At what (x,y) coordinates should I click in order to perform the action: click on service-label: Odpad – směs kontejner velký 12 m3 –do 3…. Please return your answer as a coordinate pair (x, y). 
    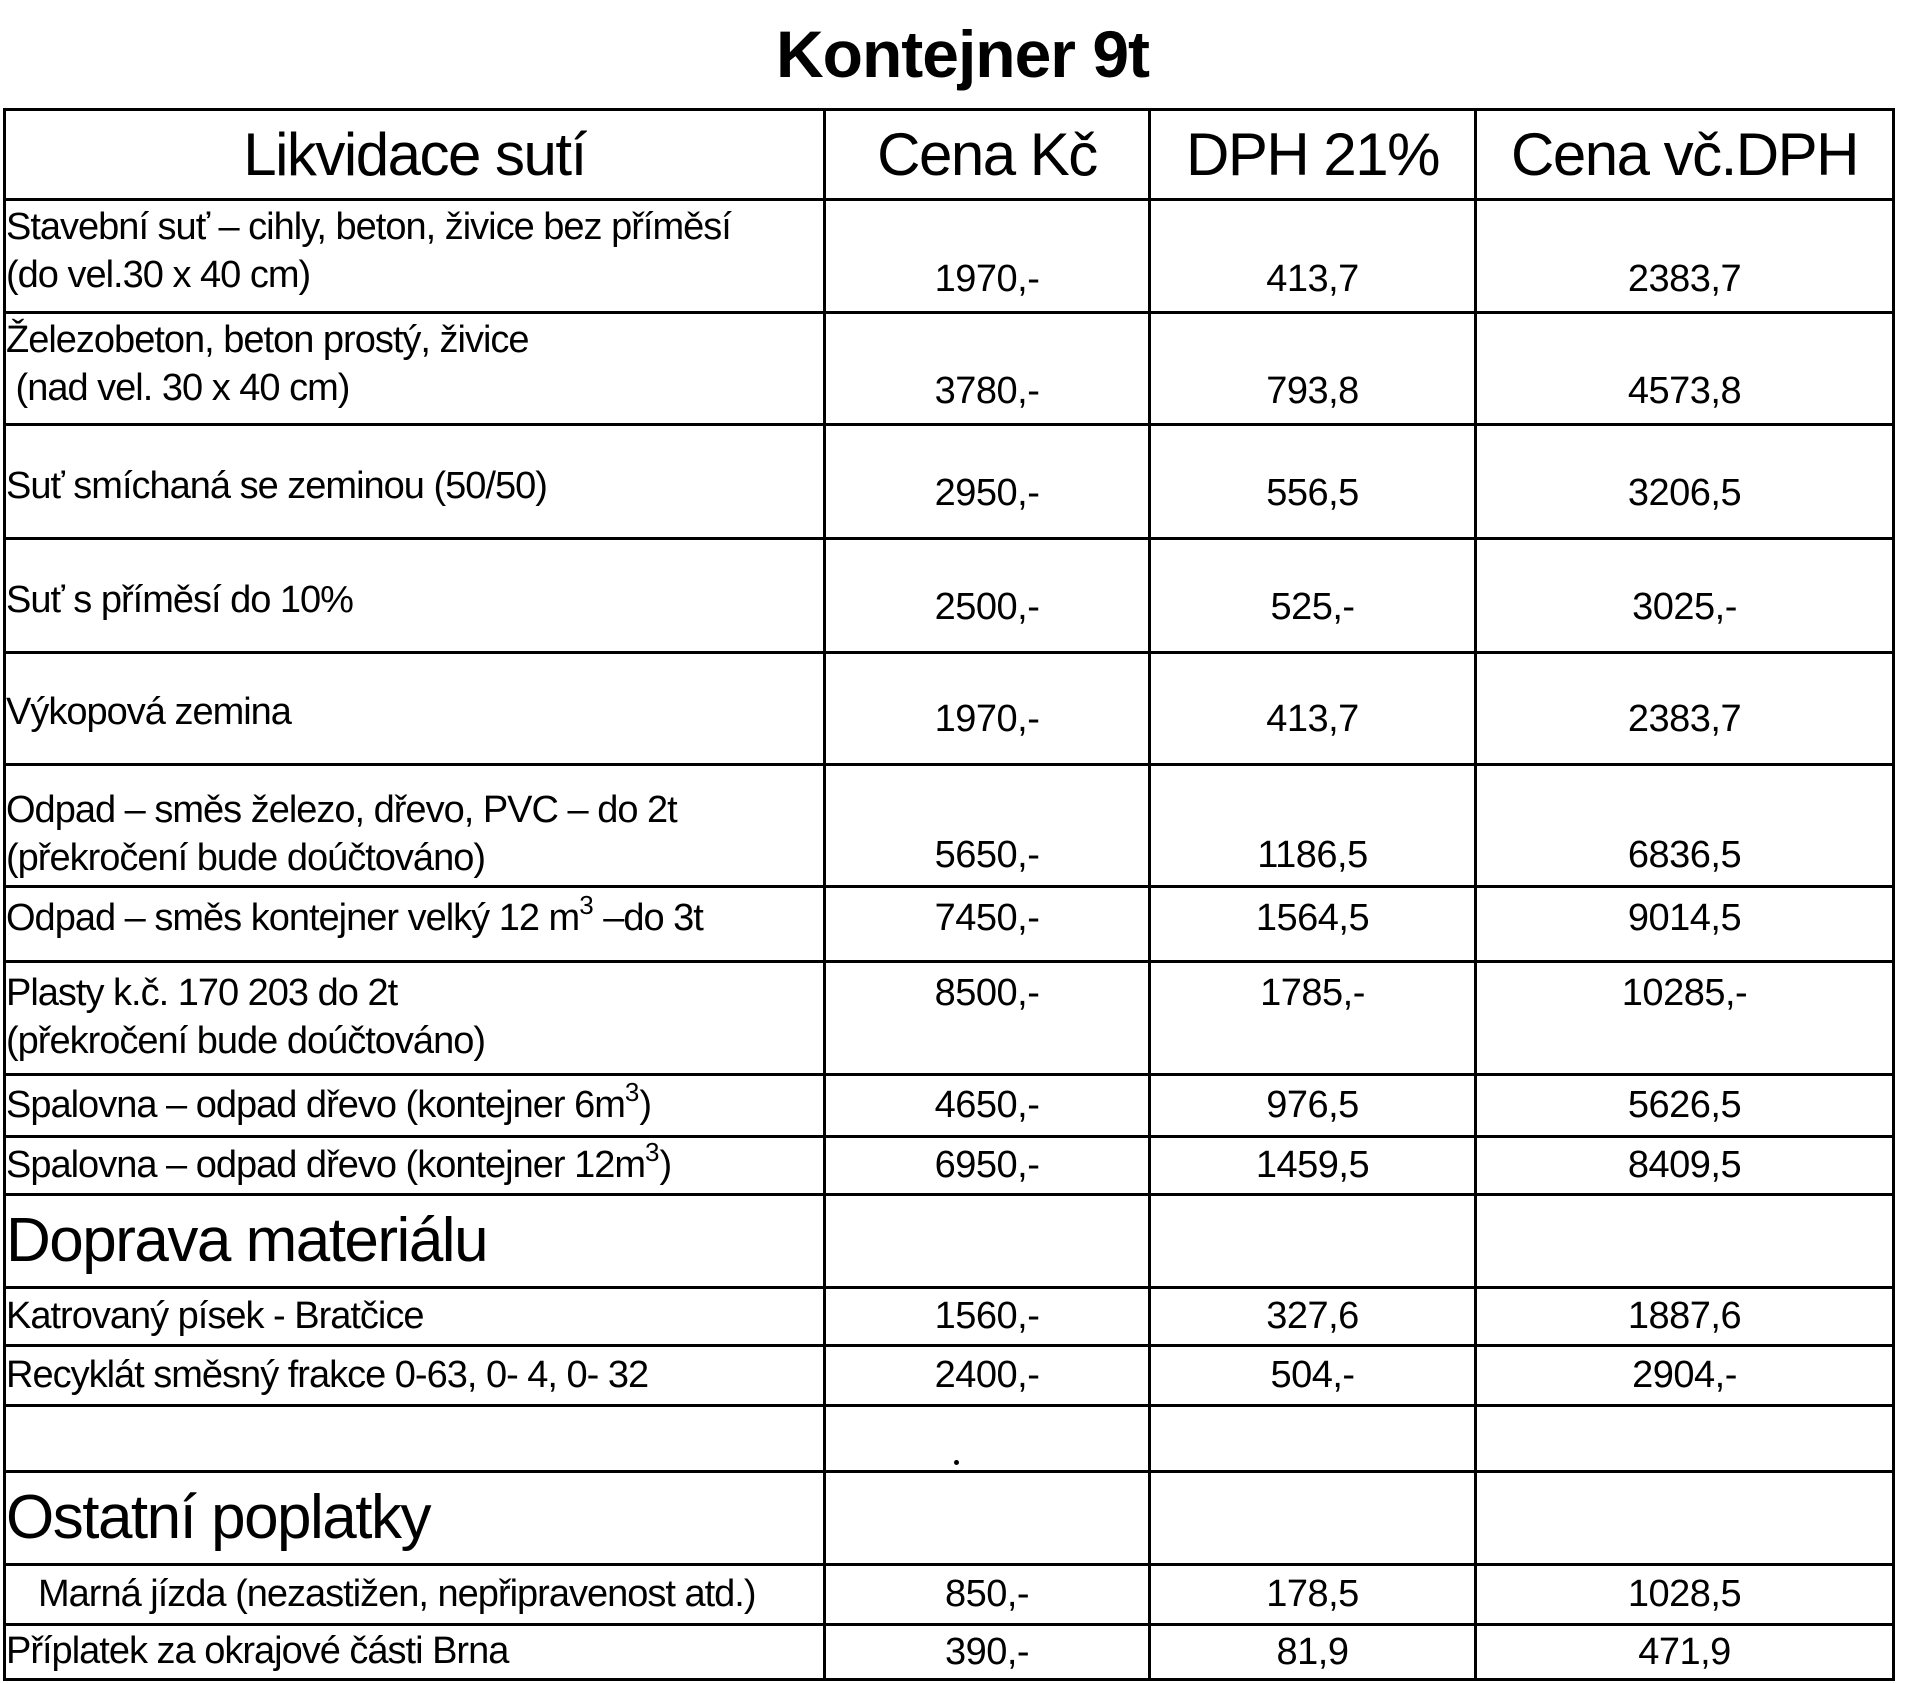
    Looking at the image, I should click on (414, 924).